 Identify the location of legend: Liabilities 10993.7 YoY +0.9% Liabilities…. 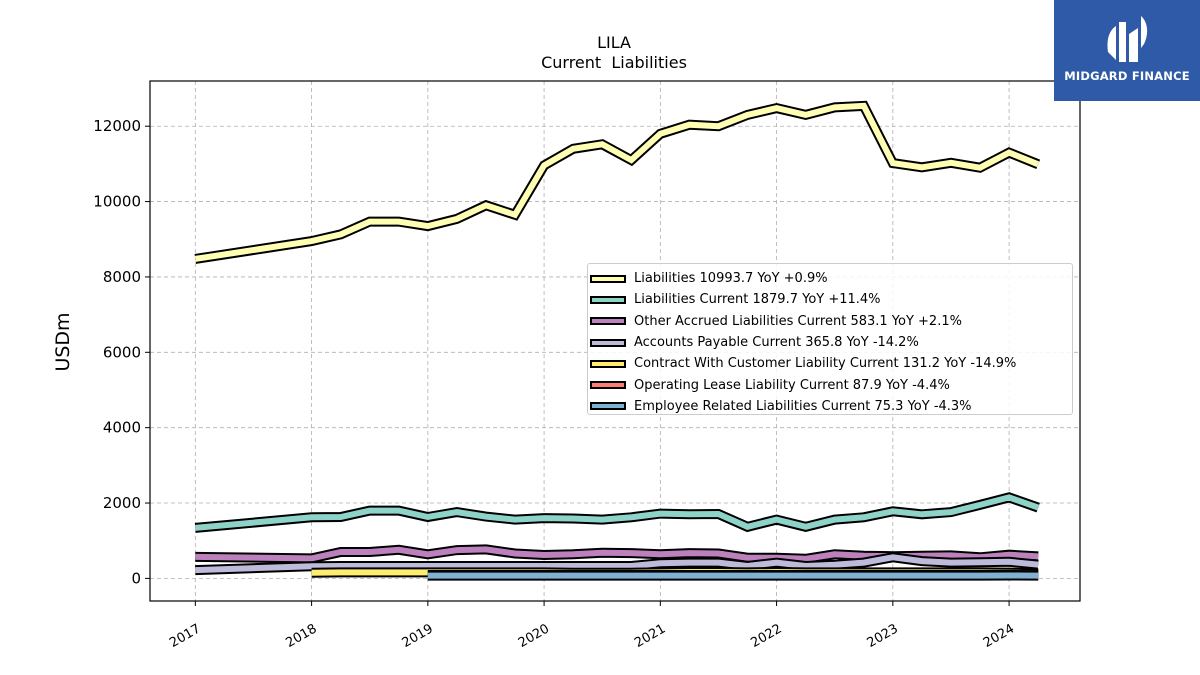
(830, 339).